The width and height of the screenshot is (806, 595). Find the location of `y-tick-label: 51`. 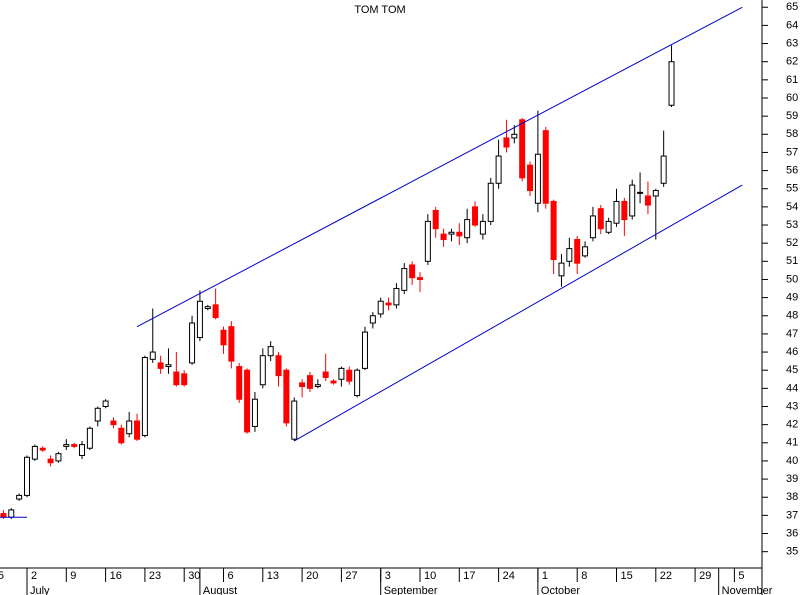

y-tick-label: 51 is located at coordinates (792, 261).